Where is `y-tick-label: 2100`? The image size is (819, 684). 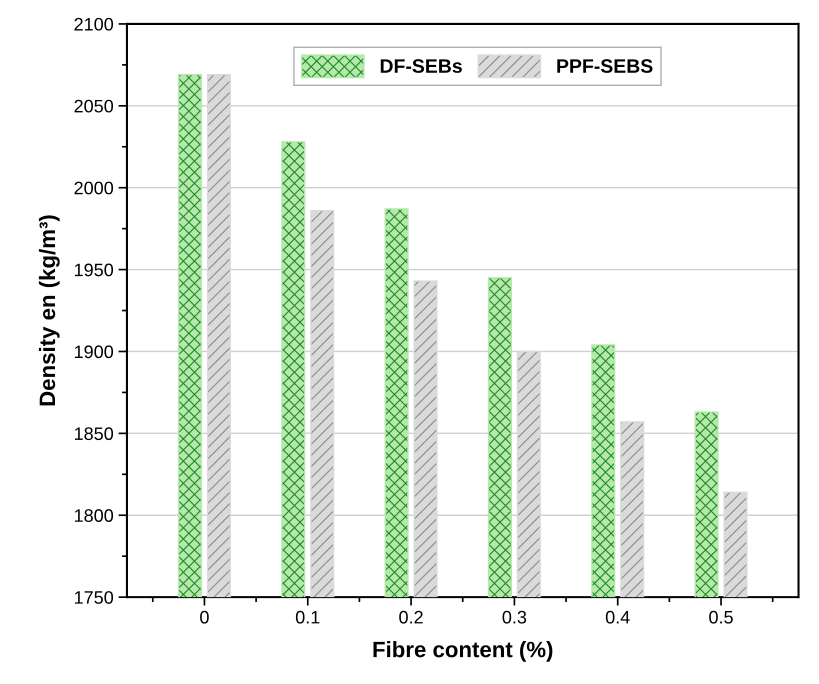
y-tick-label: 2100 is located at coordinates (94, 24).